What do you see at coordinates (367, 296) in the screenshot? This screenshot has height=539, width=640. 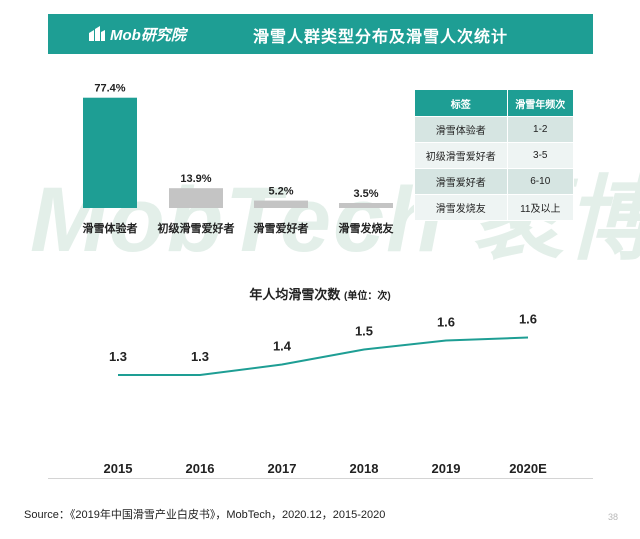 I see `line-chart-unit: (单位：次)` at bounding box center [367, 296].